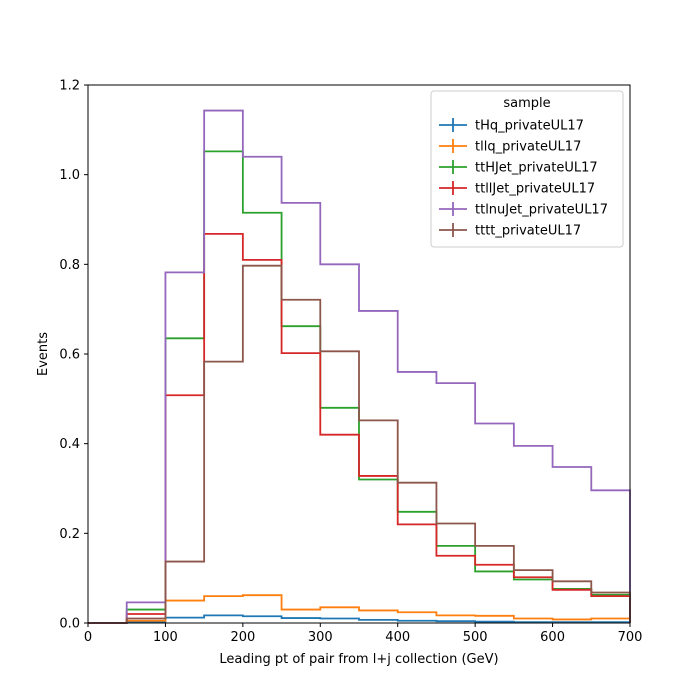 The width and height of the screenshot is (700, 700). Describe the element at coordinates (165, 637) in the screenshot. I see `x-tick-label: 100` at that location.